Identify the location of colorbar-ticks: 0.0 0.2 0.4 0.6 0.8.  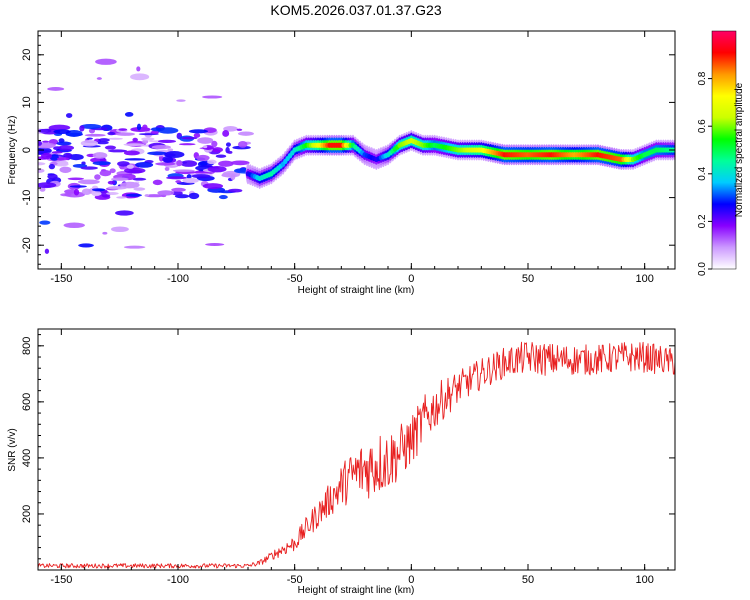
(704, 173).